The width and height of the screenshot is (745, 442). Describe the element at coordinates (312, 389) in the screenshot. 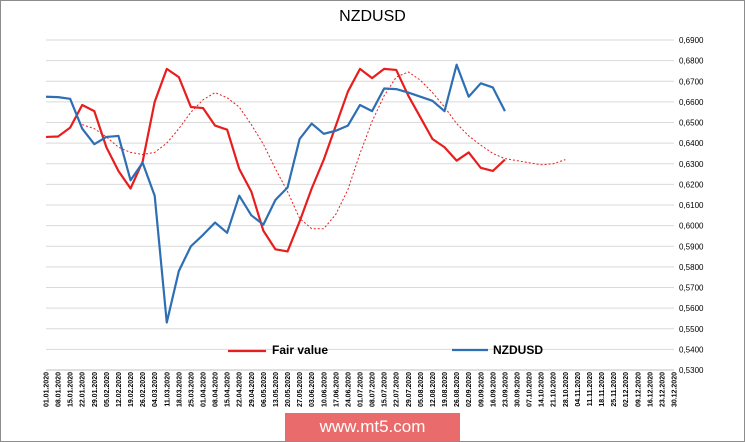

I see `x-tick-label: 03.06.2020` at that location.